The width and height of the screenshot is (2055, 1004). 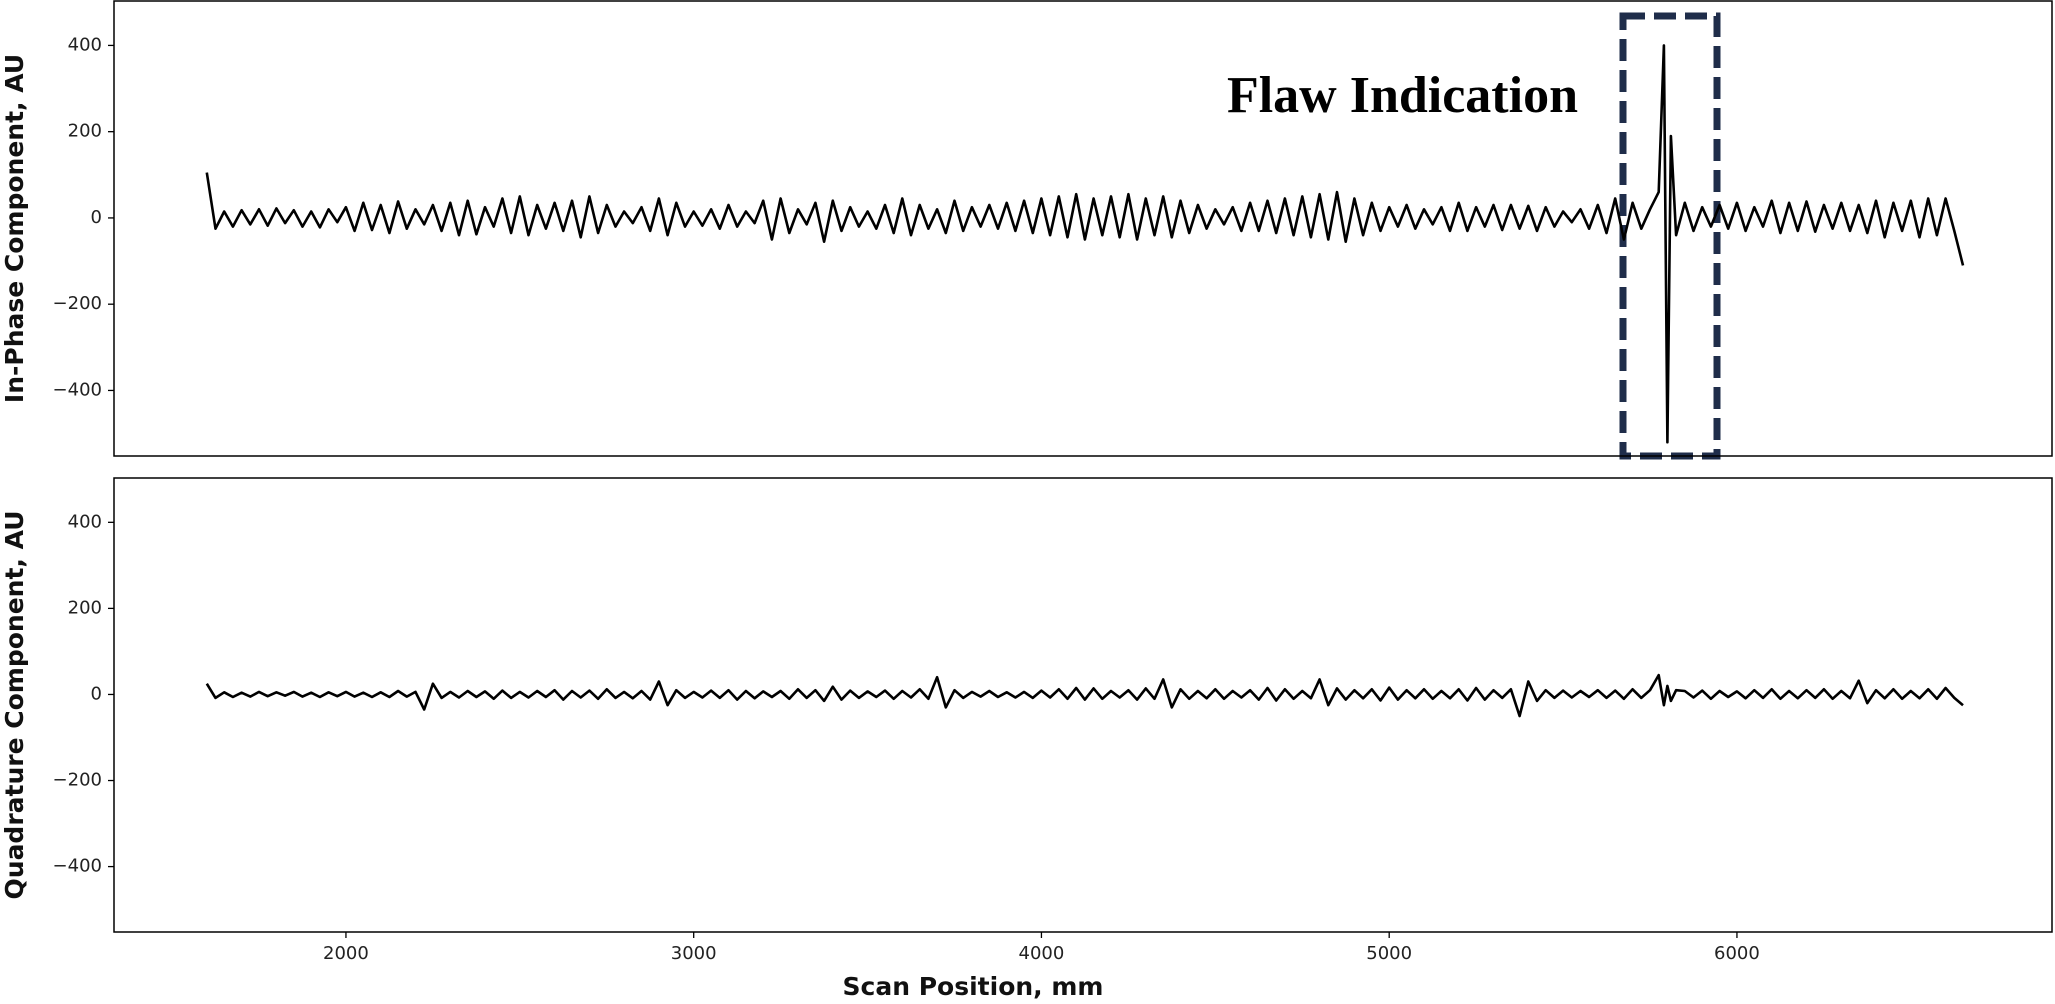 What do you see at coordinates (694, 953) in the screenshot?
I see `x-tick-label: 3000` at bounding box center [694, 953].